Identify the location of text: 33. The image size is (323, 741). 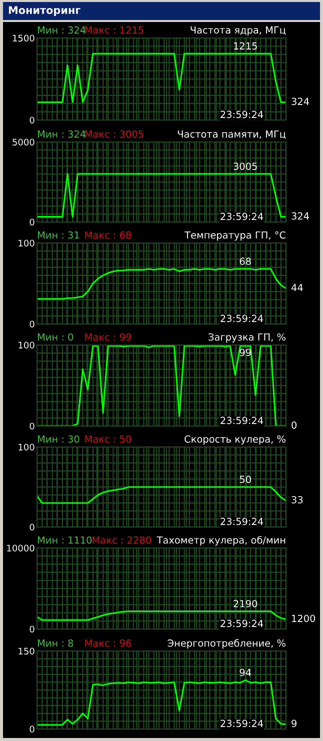
(297, 500).